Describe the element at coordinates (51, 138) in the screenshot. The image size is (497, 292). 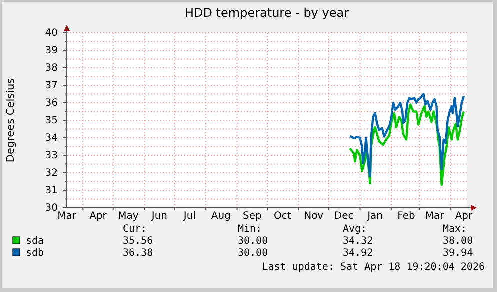
I see `y-tick-label: 34` at that location.